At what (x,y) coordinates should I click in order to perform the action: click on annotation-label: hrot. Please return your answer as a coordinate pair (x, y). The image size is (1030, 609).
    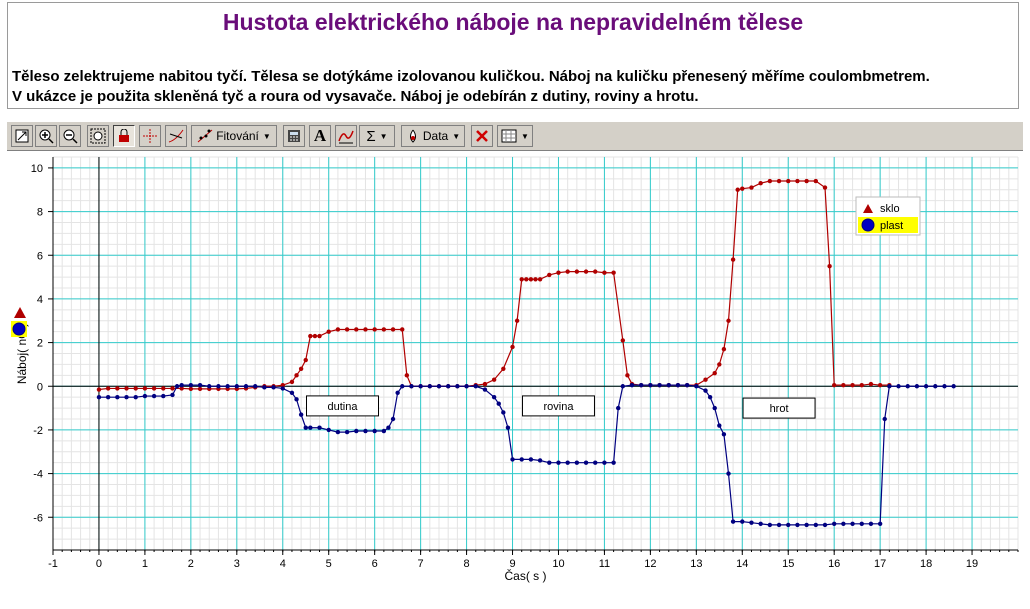
    Looking at the image, I should click on (779, 409).